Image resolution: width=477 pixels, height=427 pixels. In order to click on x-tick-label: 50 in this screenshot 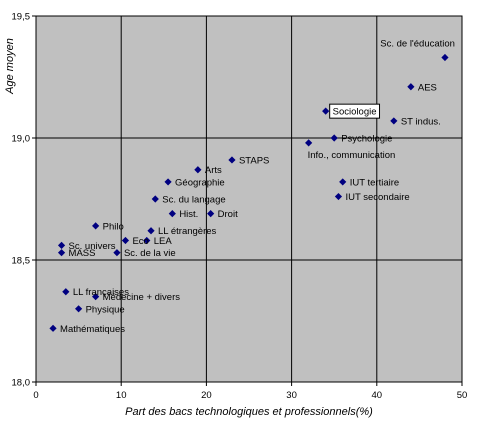, I will do `click(462, 395)`.